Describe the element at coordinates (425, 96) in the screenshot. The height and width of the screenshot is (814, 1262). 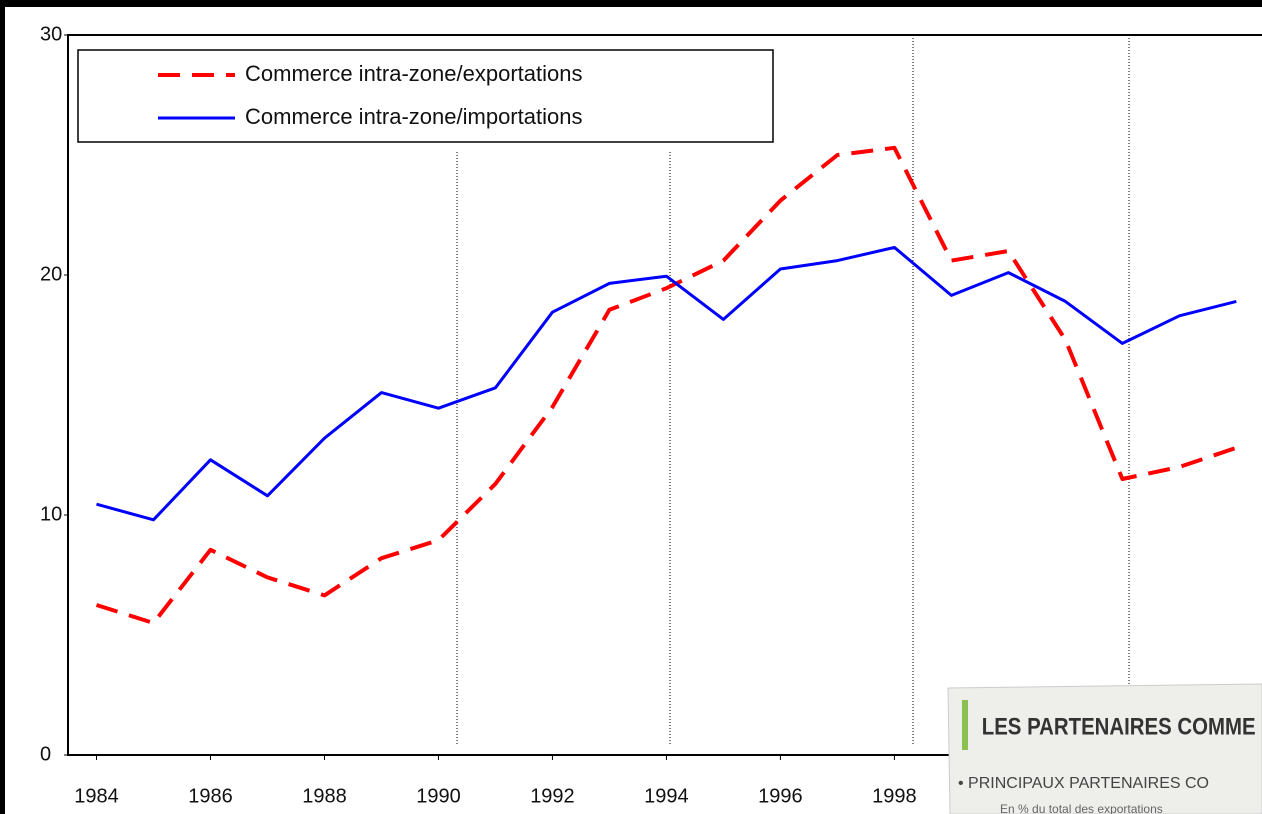
I see `legend` at that location.